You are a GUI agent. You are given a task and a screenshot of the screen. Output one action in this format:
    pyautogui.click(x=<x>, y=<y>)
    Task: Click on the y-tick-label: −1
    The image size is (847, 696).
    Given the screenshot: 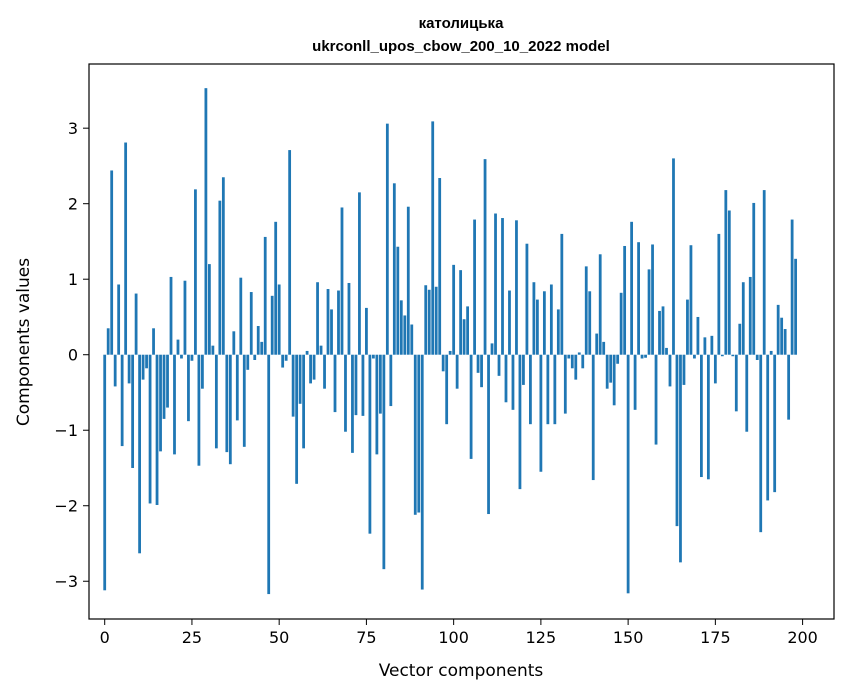 What is the action you would take?
    pyautogui.click(x=66, y=430)
    